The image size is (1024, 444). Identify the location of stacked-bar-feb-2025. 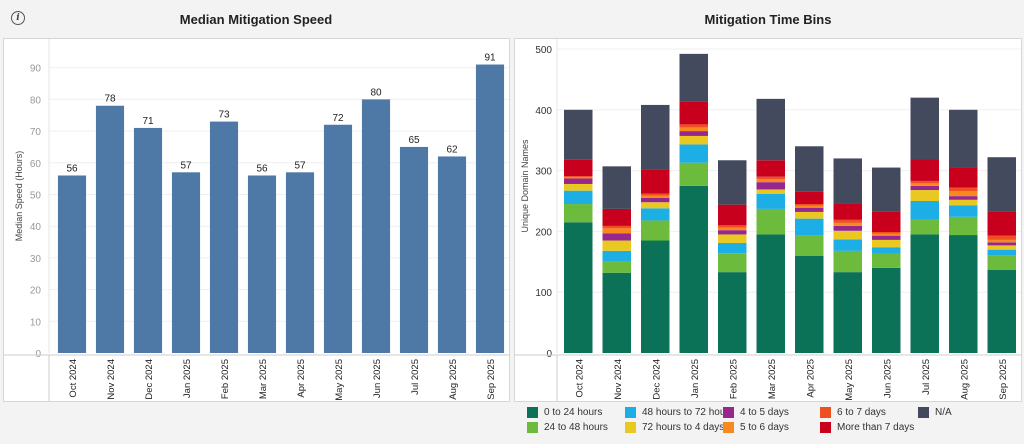
(732, 256).